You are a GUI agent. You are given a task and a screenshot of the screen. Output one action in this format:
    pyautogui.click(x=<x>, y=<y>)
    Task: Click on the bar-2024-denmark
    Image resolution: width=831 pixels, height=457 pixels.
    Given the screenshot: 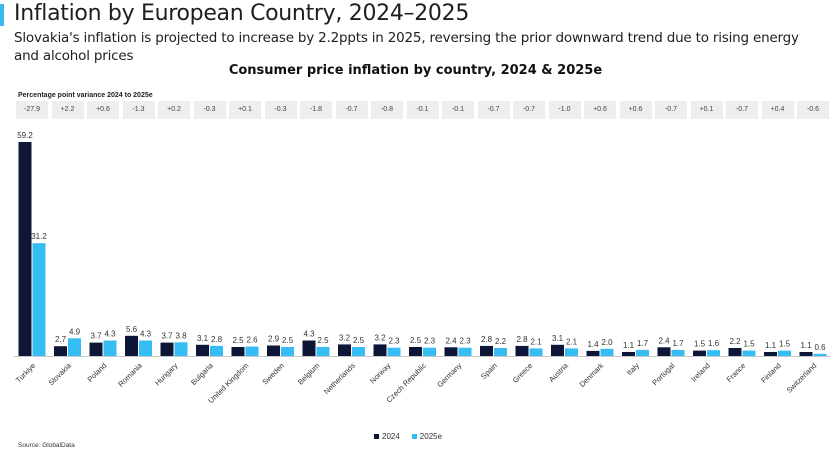 What is the action you would take?
    pyautogui.click(x=593, y=353)
    